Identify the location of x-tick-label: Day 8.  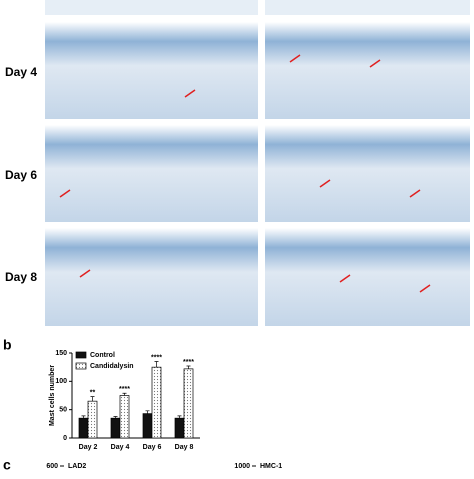
(184, 447).